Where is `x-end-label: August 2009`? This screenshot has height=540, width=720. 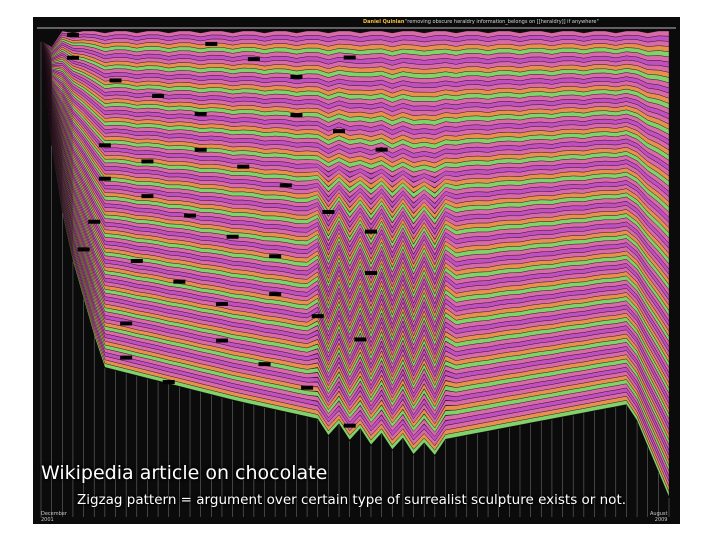
x-end-label: August 2009 is located at coordinates (659, 517).